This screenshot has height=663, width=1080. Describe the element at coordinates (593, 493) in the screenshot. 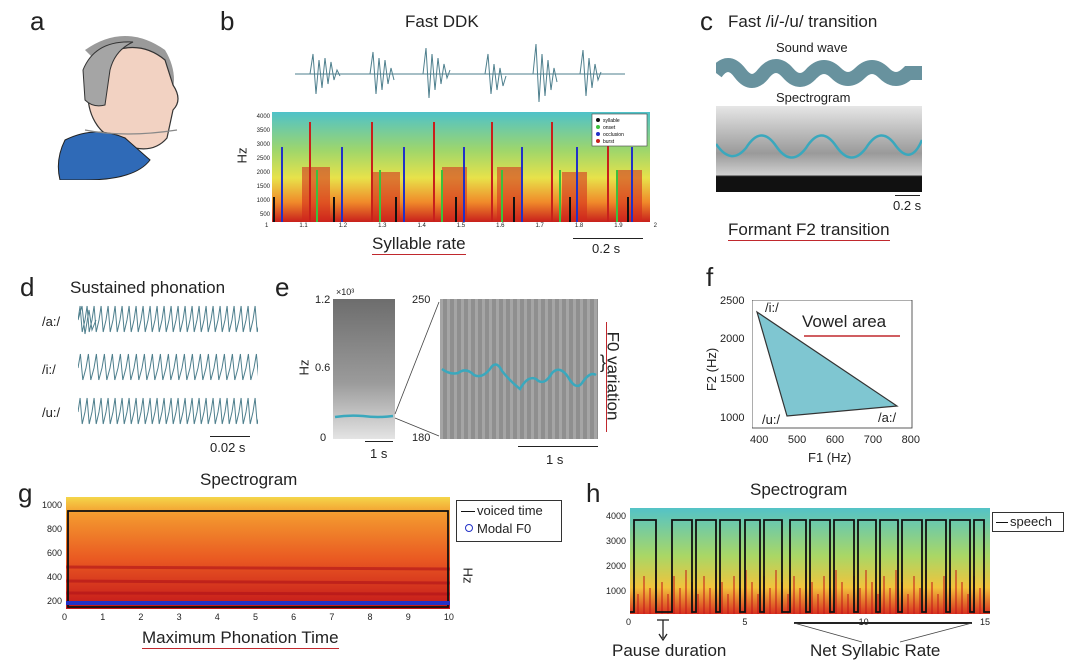

I see `panel-h-label: h` at that location.